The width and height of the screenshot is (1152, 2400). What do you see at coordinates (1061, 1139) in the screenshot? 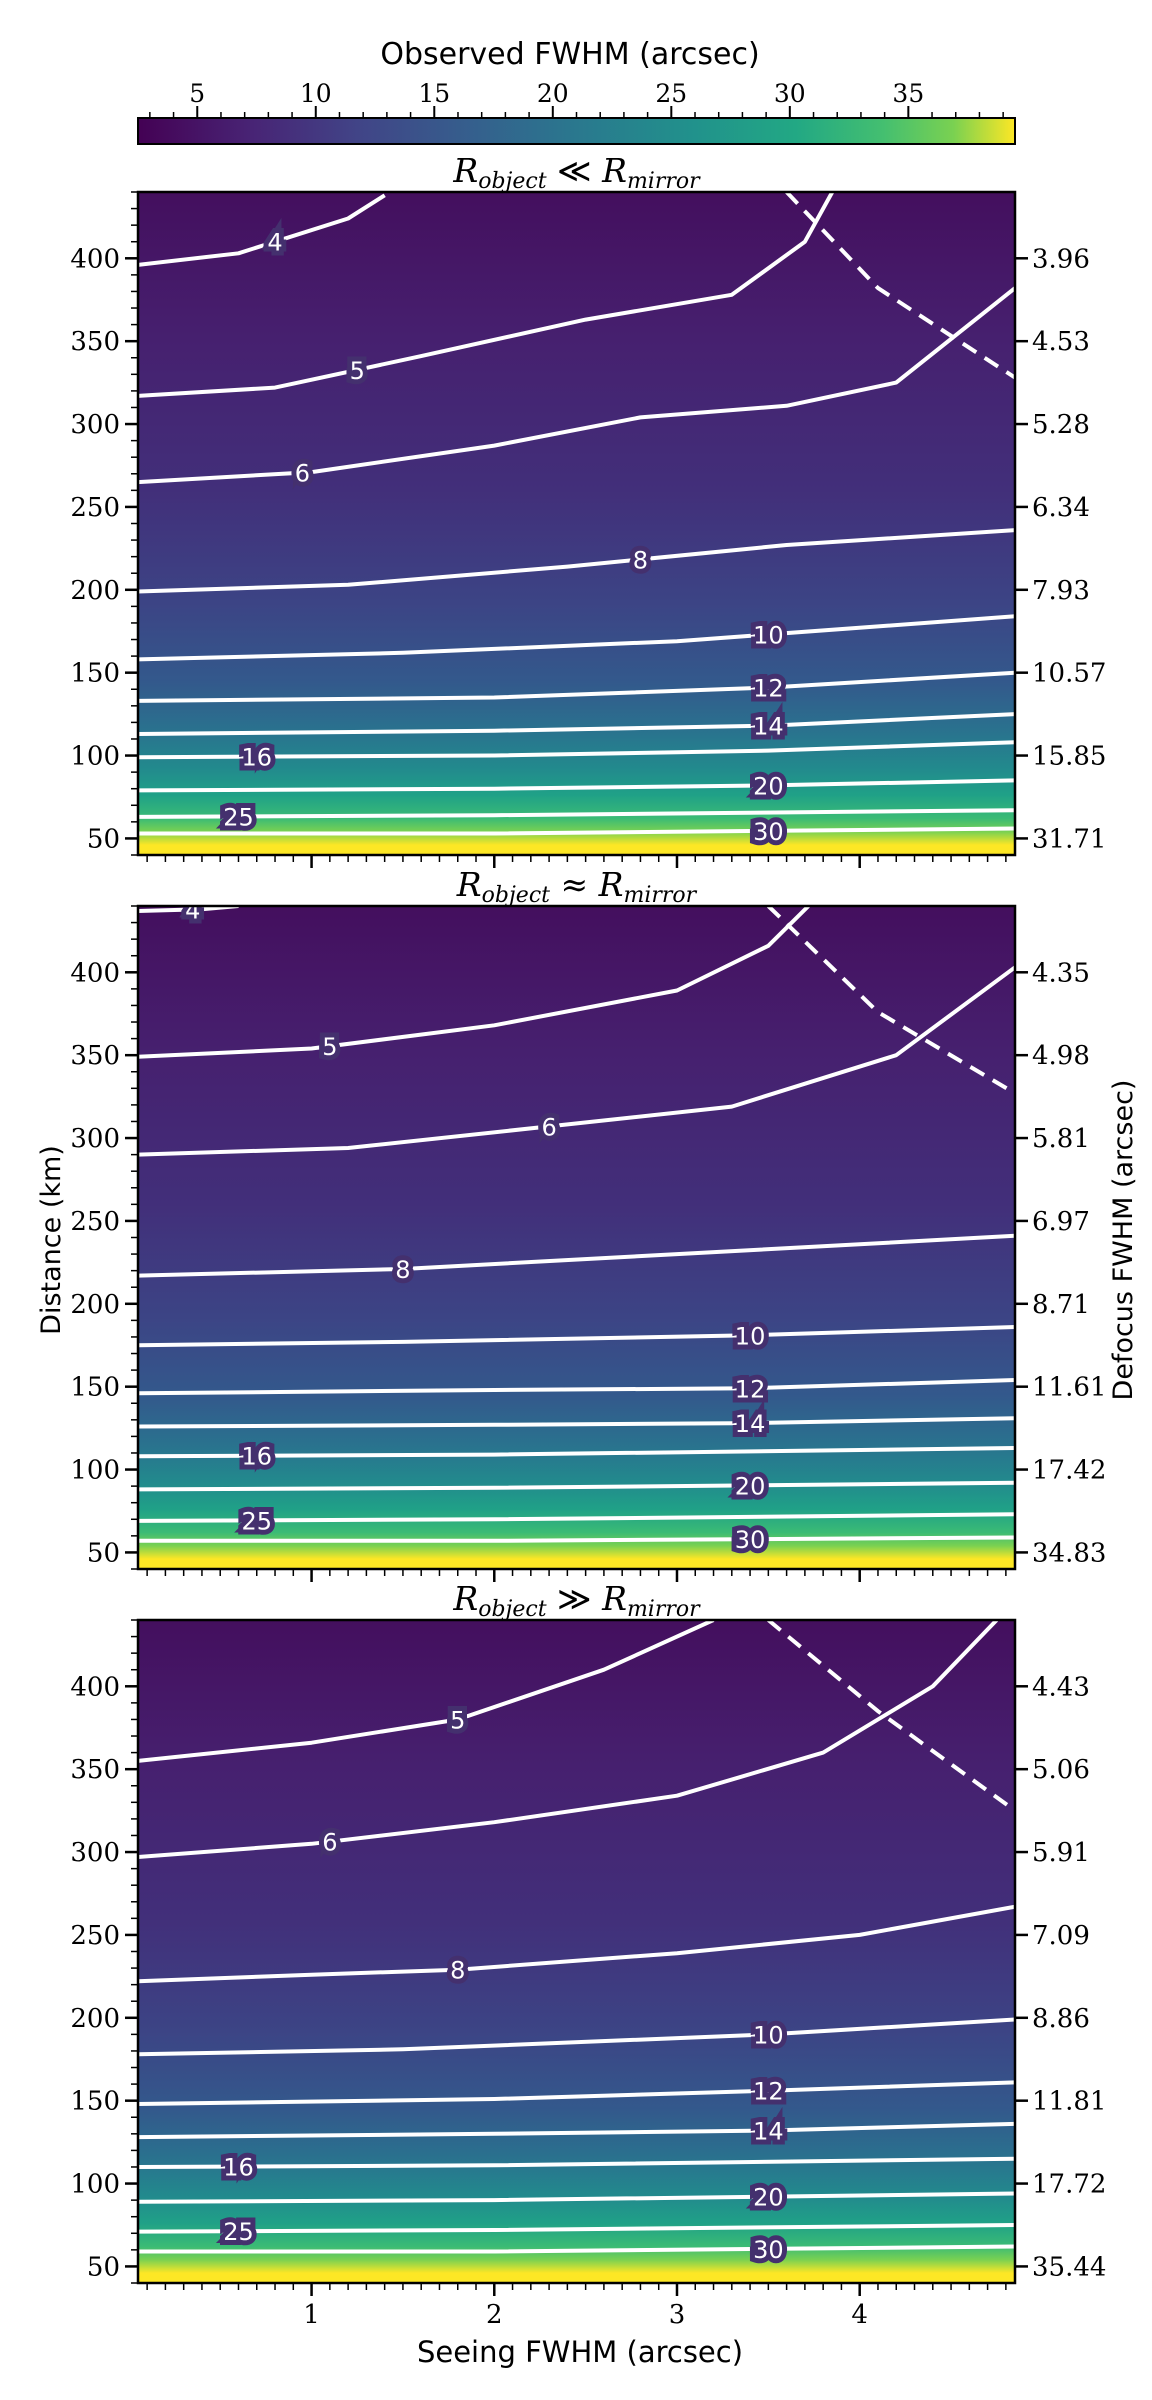
I see `right-tick-label: 5.81` at bounding box center [1061, 1139].